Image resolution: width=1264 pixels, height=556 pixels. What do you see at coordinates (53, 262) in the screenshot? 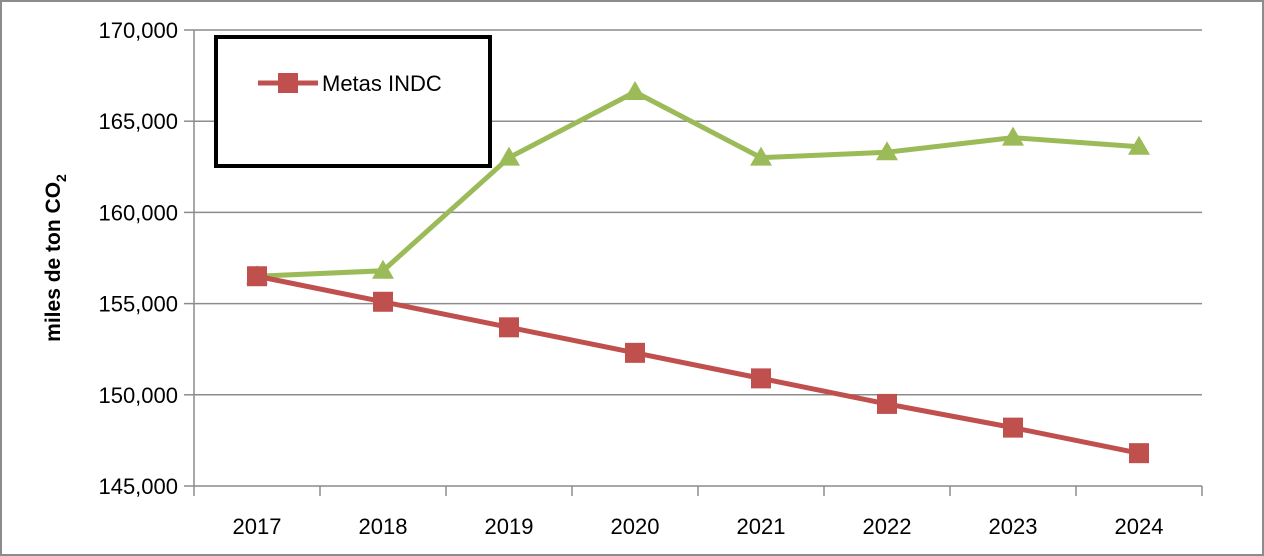
I see `y-axis-title-main: miles de ton CO` at bounding box center [53, 262].